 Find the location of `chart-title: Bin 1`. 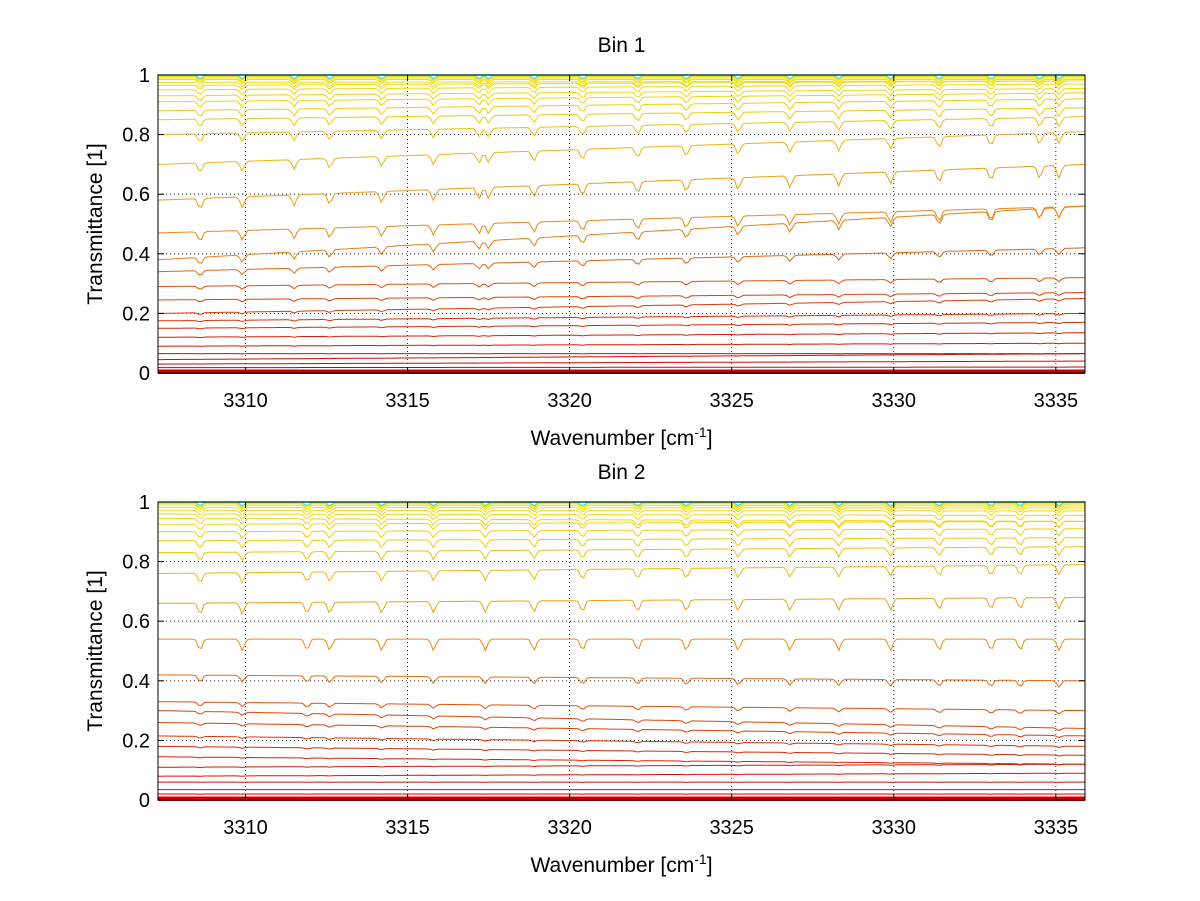

chart-title: Bin 1 is located at coordinates (622, 45).